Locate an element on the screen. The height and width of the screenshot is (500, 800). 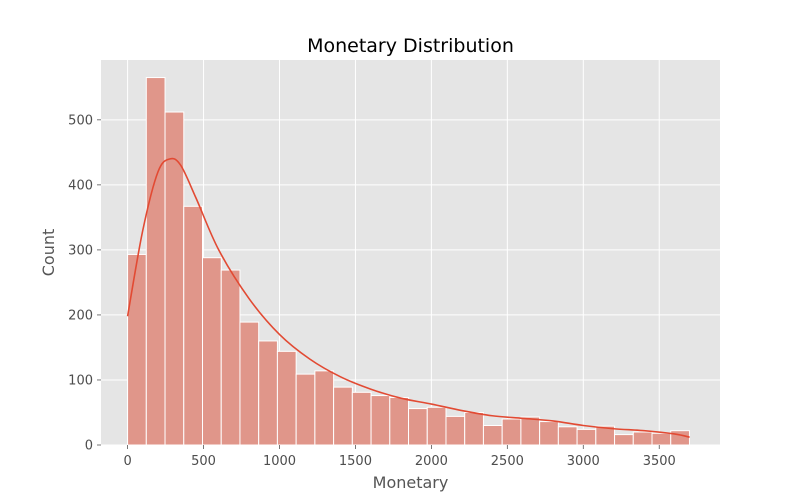
y-tick-label: 300 is located at coordinates (80, 250).